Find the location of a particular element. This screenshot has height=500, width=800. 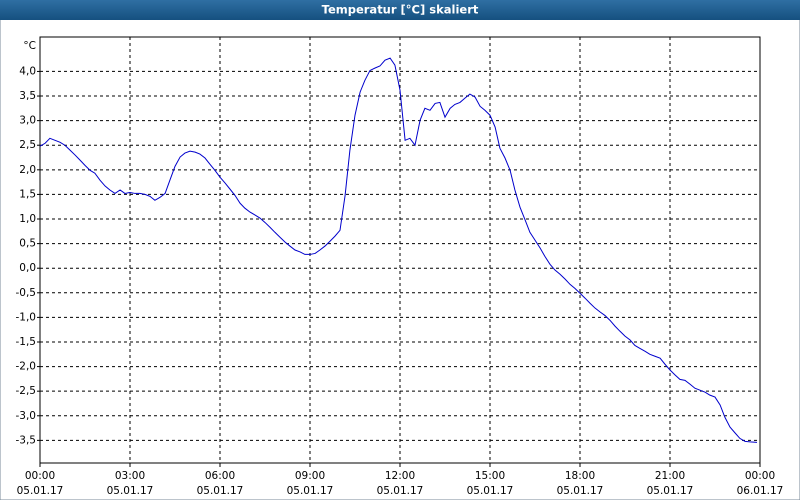

x-tick-label: 21:00 is located at coordinates (670, 476).